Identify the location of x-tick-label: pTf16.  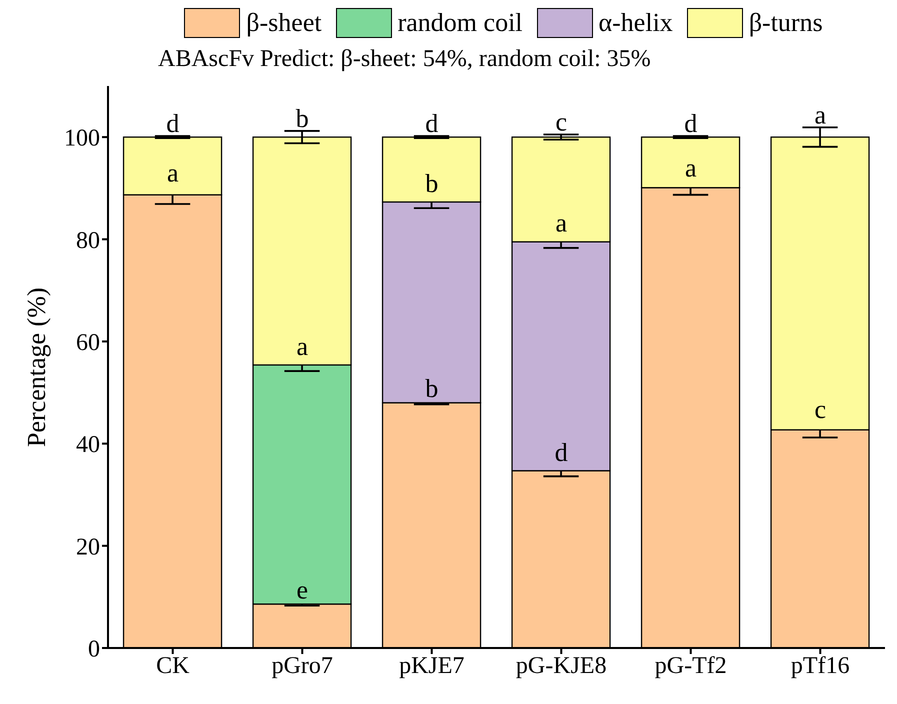
(820, 666).